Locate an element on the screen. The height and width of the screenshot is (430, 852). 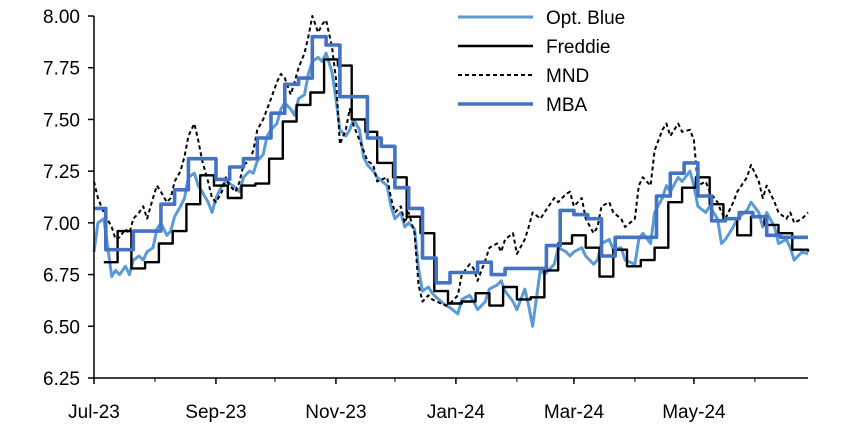
legend-label-mba: MBA is located at coordinates (567, 105).